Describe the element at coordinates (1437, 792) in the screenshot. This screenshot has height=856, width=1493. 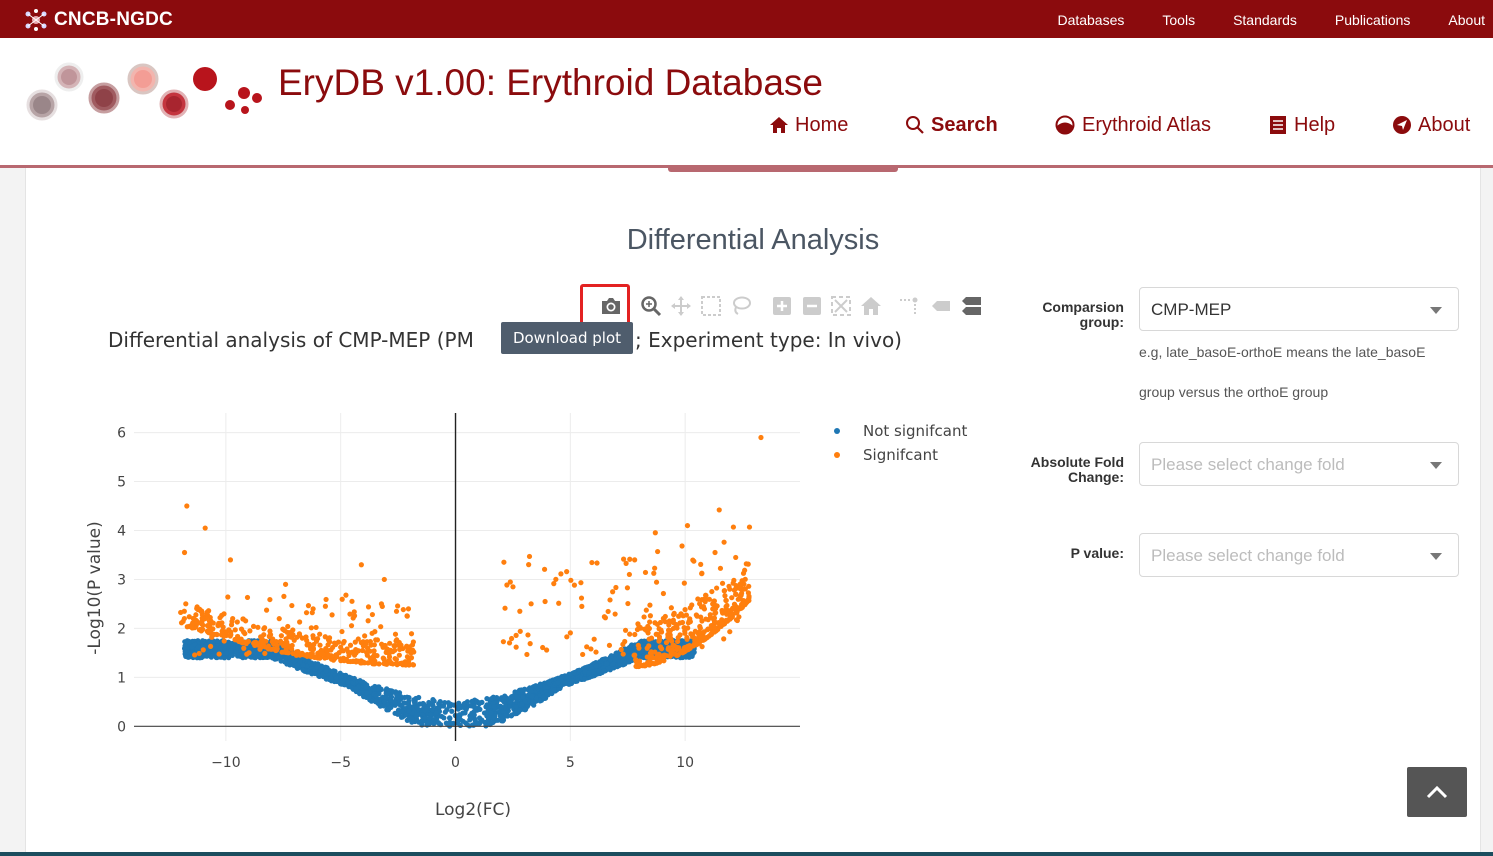
I see `back-to-top-button` at that location.